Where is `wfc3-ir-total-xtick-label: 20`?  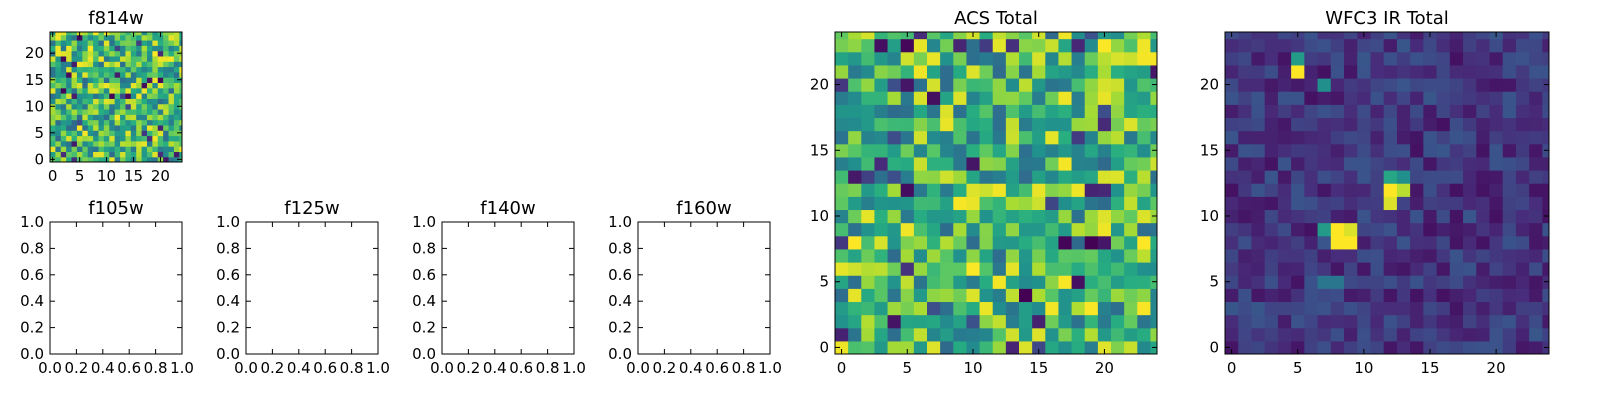 wfc3-ir-total-xtick-label: 20 is located at coordinates (1496, 368).